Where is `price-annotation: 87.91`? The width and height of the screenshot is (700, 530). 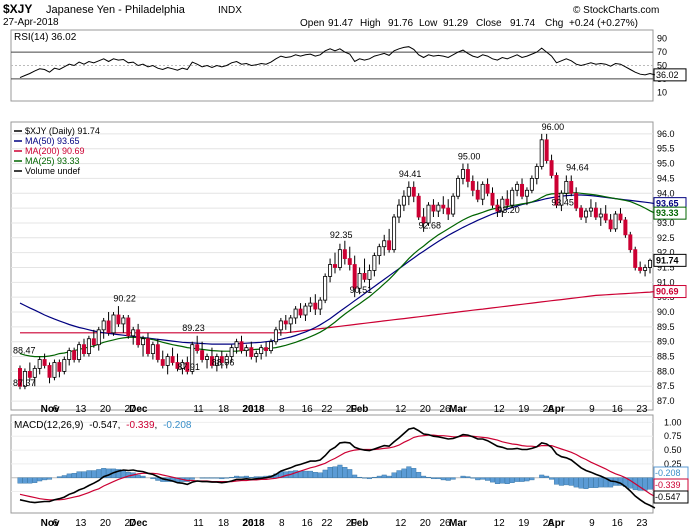
price-annotation: 87.91 is located at coordinates (188, 367).